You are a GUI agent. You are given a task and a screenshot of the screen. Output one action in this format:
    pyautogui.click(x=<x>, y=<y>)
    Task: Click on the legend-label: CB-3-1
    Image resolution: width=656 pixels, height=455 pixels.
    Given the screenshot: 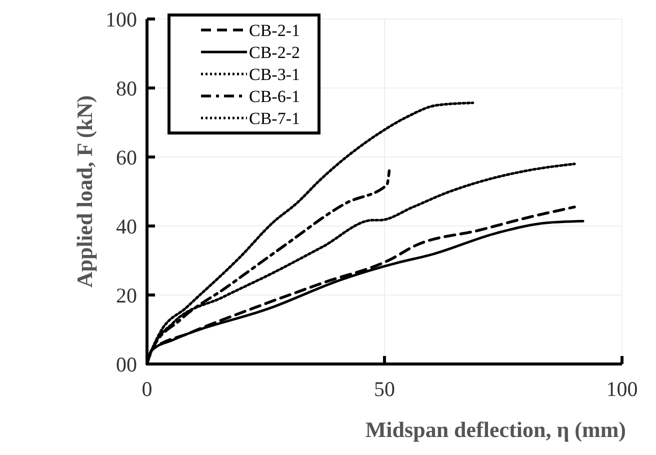 What is the action you would take?
    pyautogui.click(x=274, y=74)
    